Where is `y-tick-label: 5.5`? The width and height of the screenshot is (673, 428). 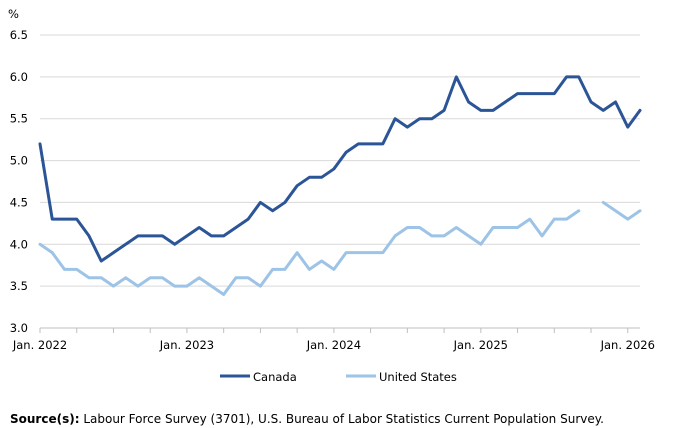
y-tick-label: 5.5 is located at coordinates (19, 119).